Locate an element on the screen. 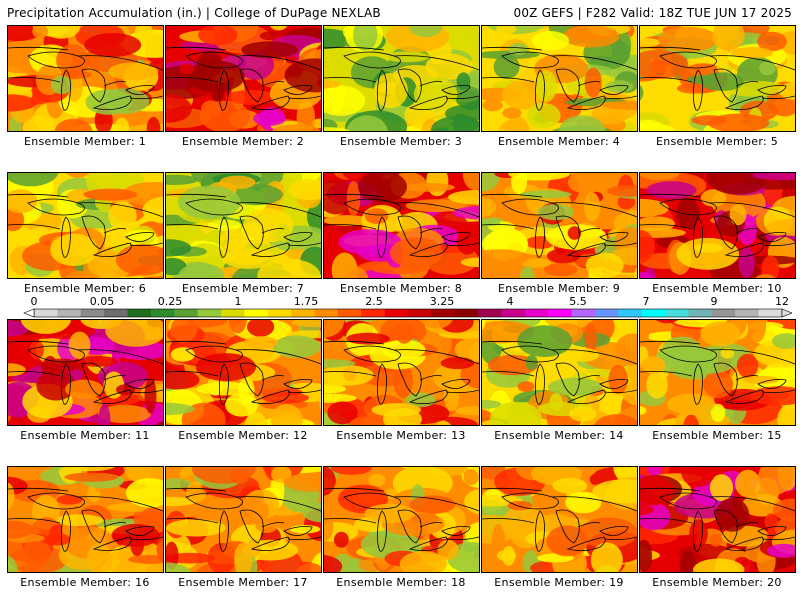 This screenshot has height=600, width=800. ensemble-member-label: Ensemble Member: 19 is located at coordinates (559, 582).